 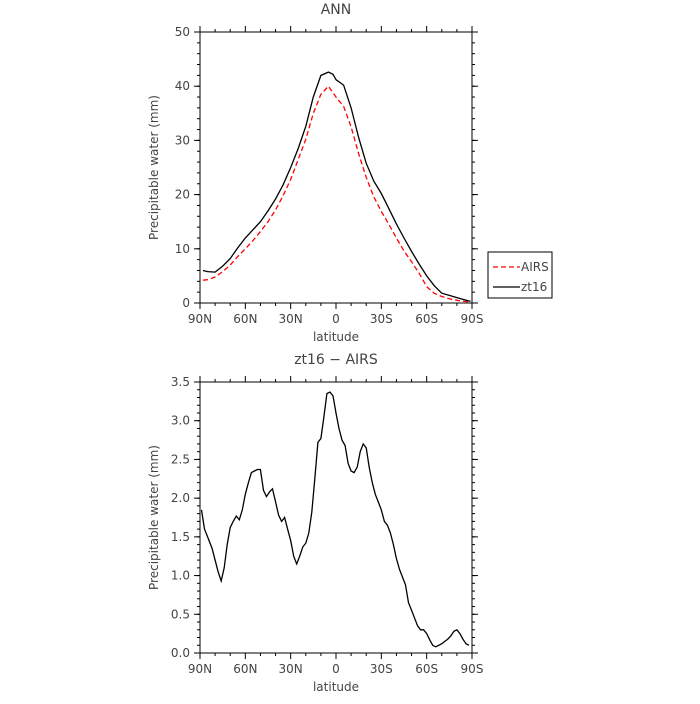 What do you see at coordinates (180, 459) in the screenshot?
I see `y-tick-label: 2.5` at bounding box center [180, 459].